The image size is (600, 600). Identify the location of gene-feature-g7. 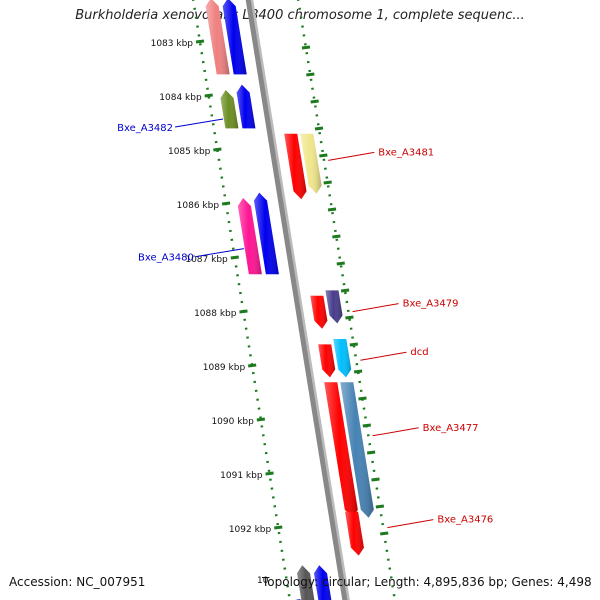
(249, 236).